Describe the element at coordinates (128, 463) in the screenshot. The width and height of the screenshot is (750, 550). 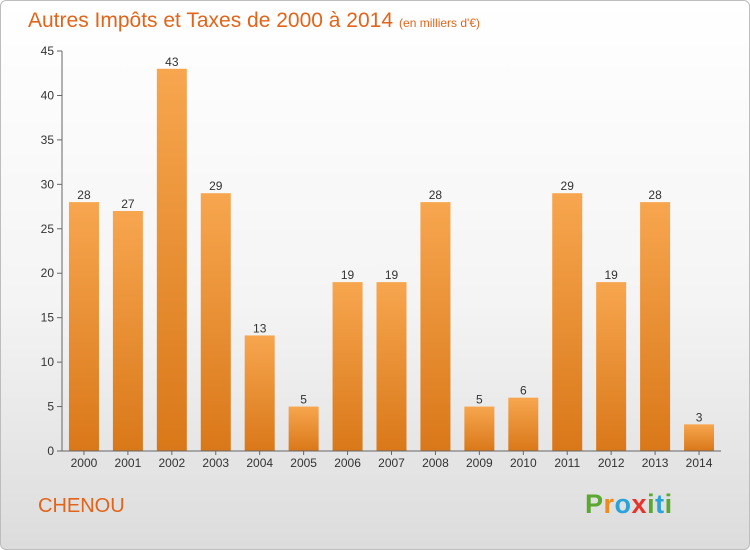
I see `x-tick-label: 2001` at that location.